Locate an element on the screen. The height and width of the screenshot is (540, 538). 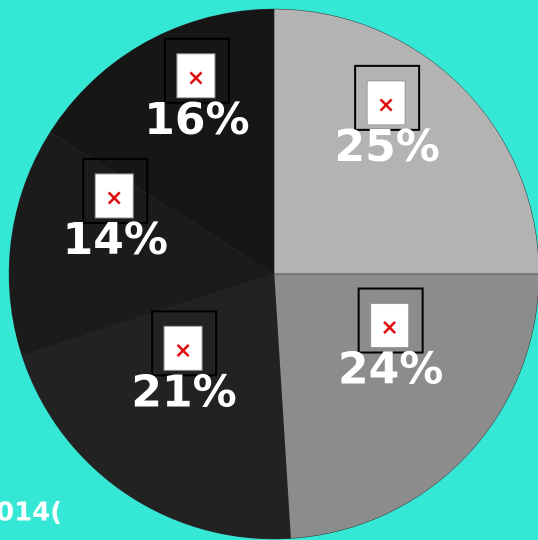
footer-text: 014( is located at coordinates (31, 513).